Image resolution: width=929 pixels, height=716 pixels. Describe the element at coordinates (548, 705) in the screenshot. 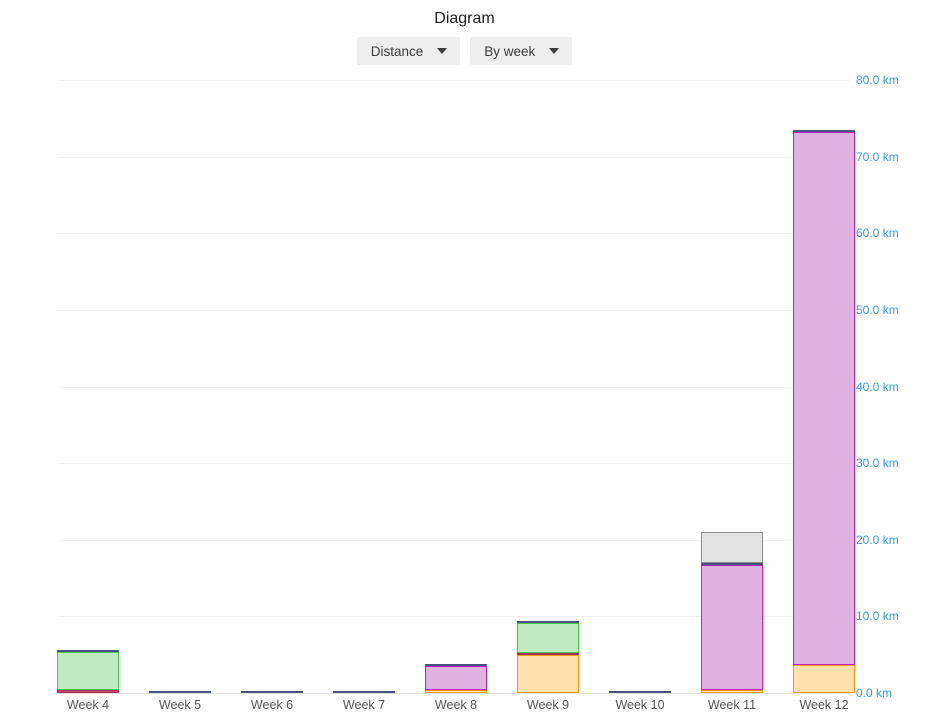

I see `x-axis-tick-label: Week 9` at that location.